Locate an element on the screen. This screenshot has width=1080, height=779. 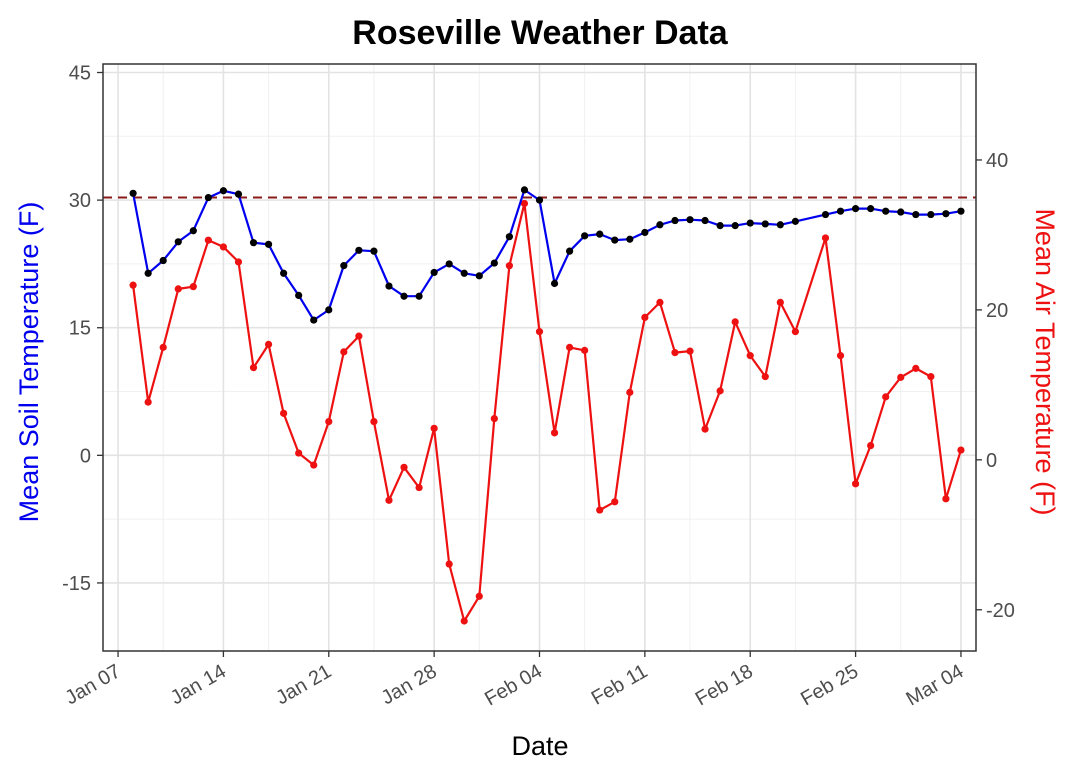
right-y-tick-label: 40 is located at coordinates (997, 161).